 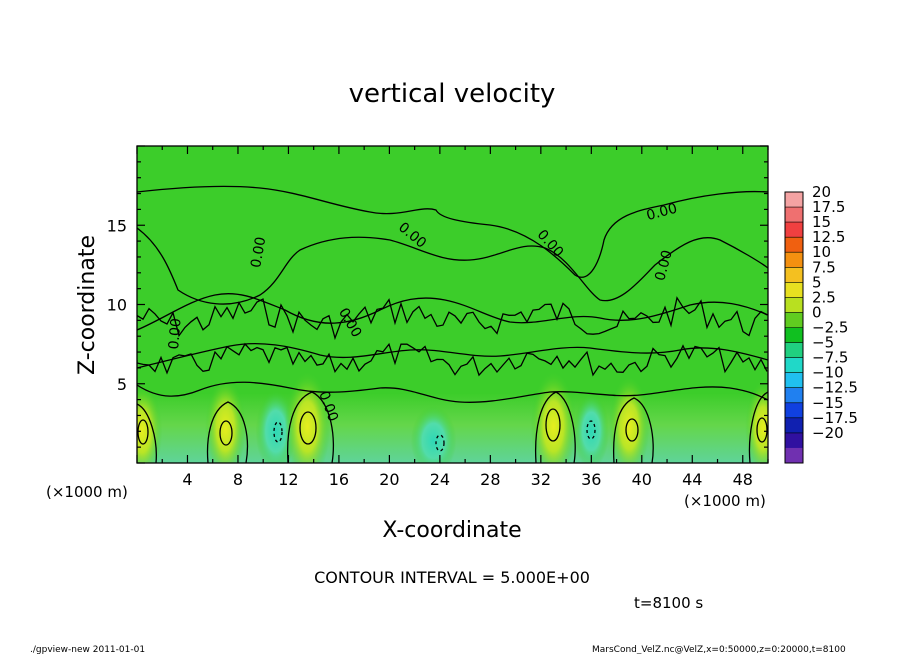 I want to click on colorbar-label: −5, so click(x=823, y=343).